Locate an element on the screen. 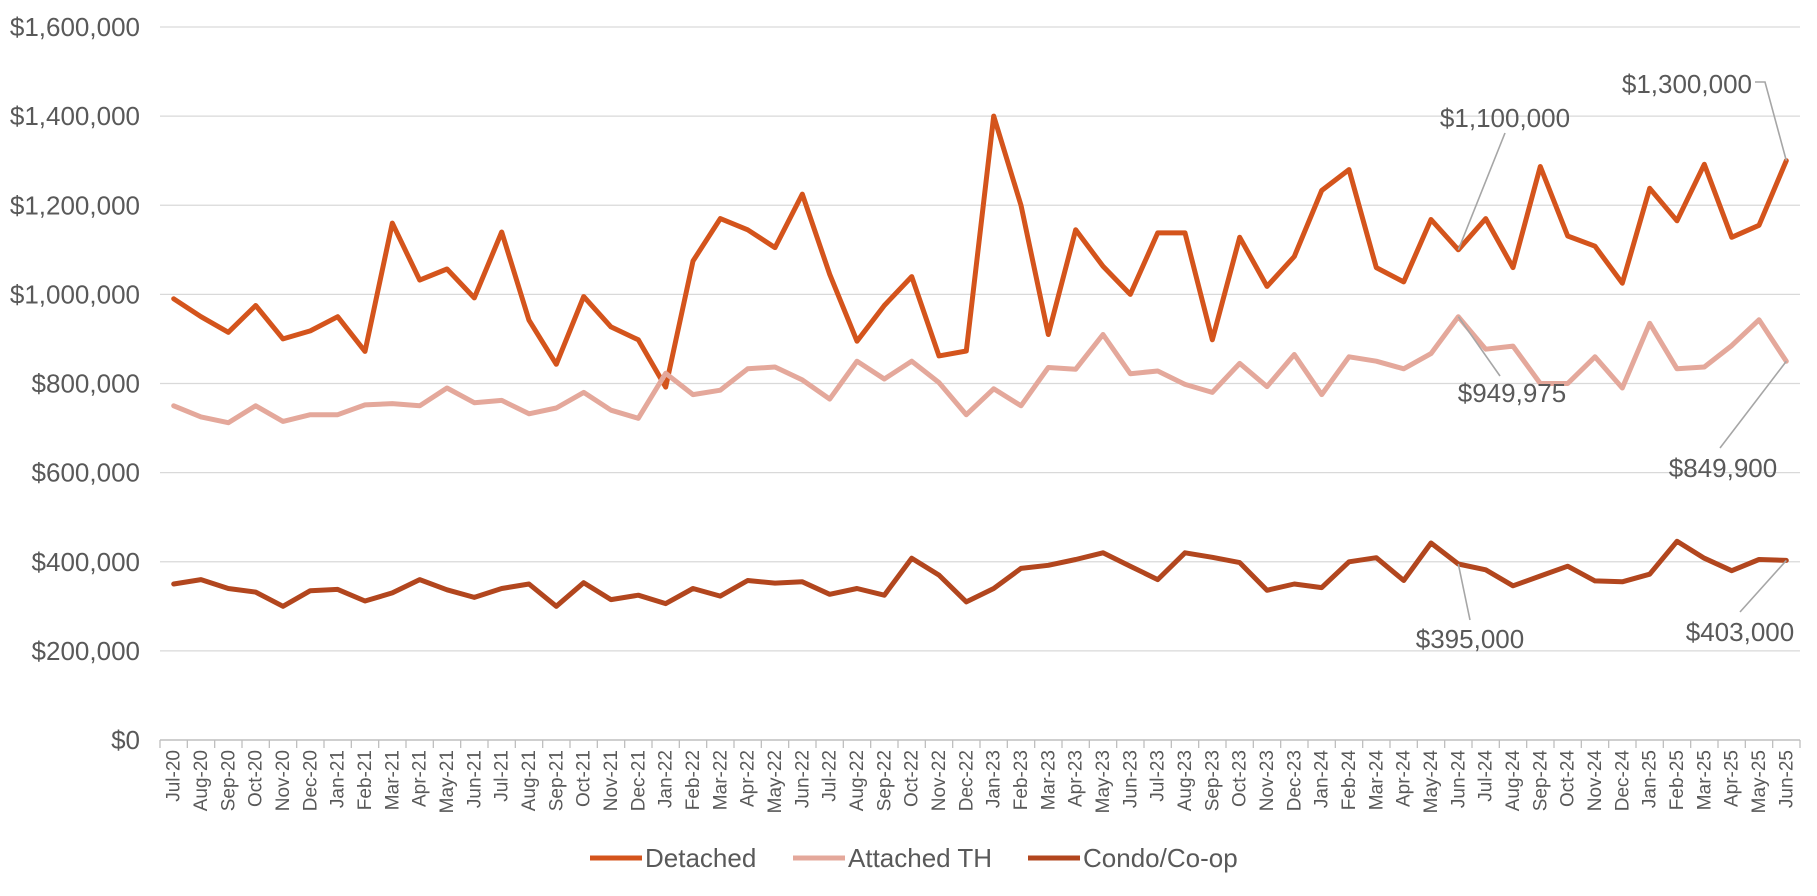 Image resolution: width=1817 pixels, height=896 pixels. x-tick-label: Aug-22 is located at coordinates (857, 780).